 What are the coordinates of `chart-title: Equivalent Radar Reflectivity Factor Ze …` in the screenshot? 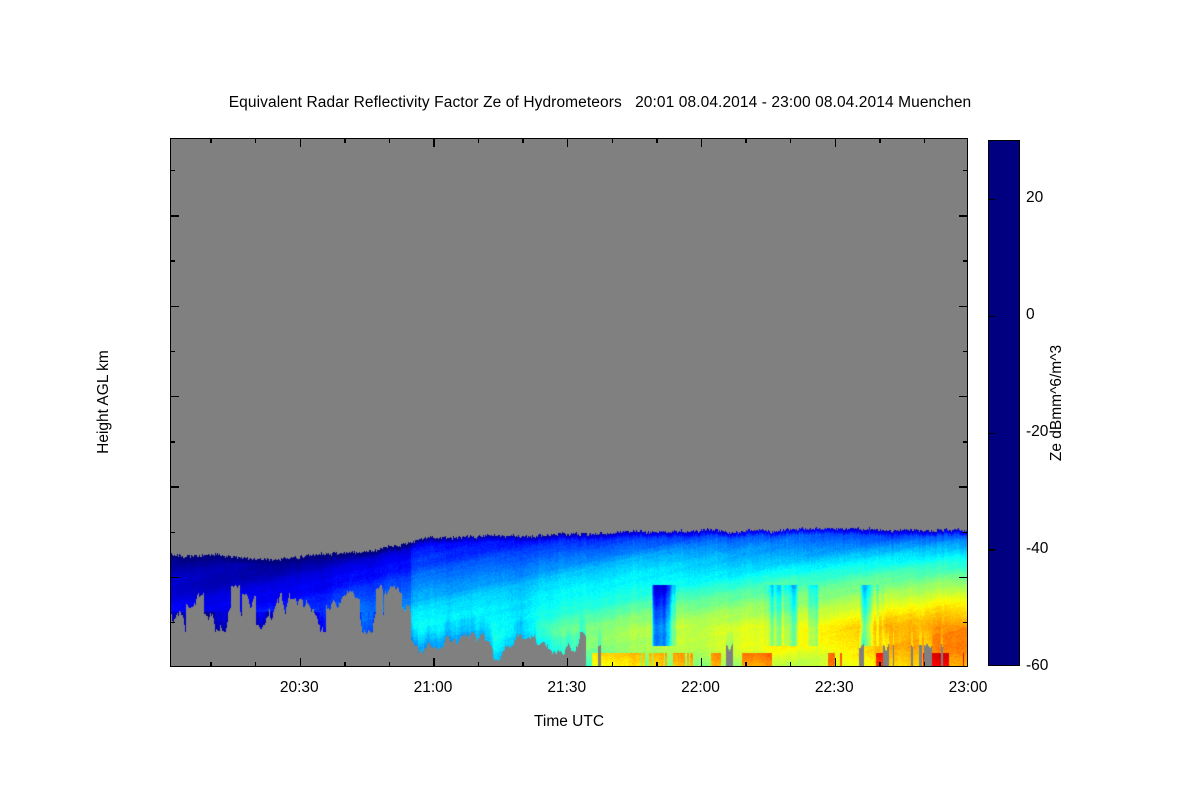 It's located at (600, 102).